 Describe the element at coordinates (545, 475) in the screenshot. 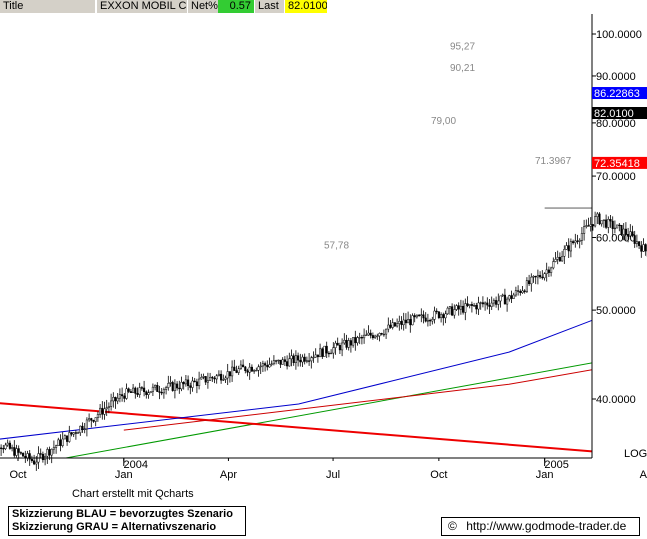

I see `x-month-label: Jan` at that location.